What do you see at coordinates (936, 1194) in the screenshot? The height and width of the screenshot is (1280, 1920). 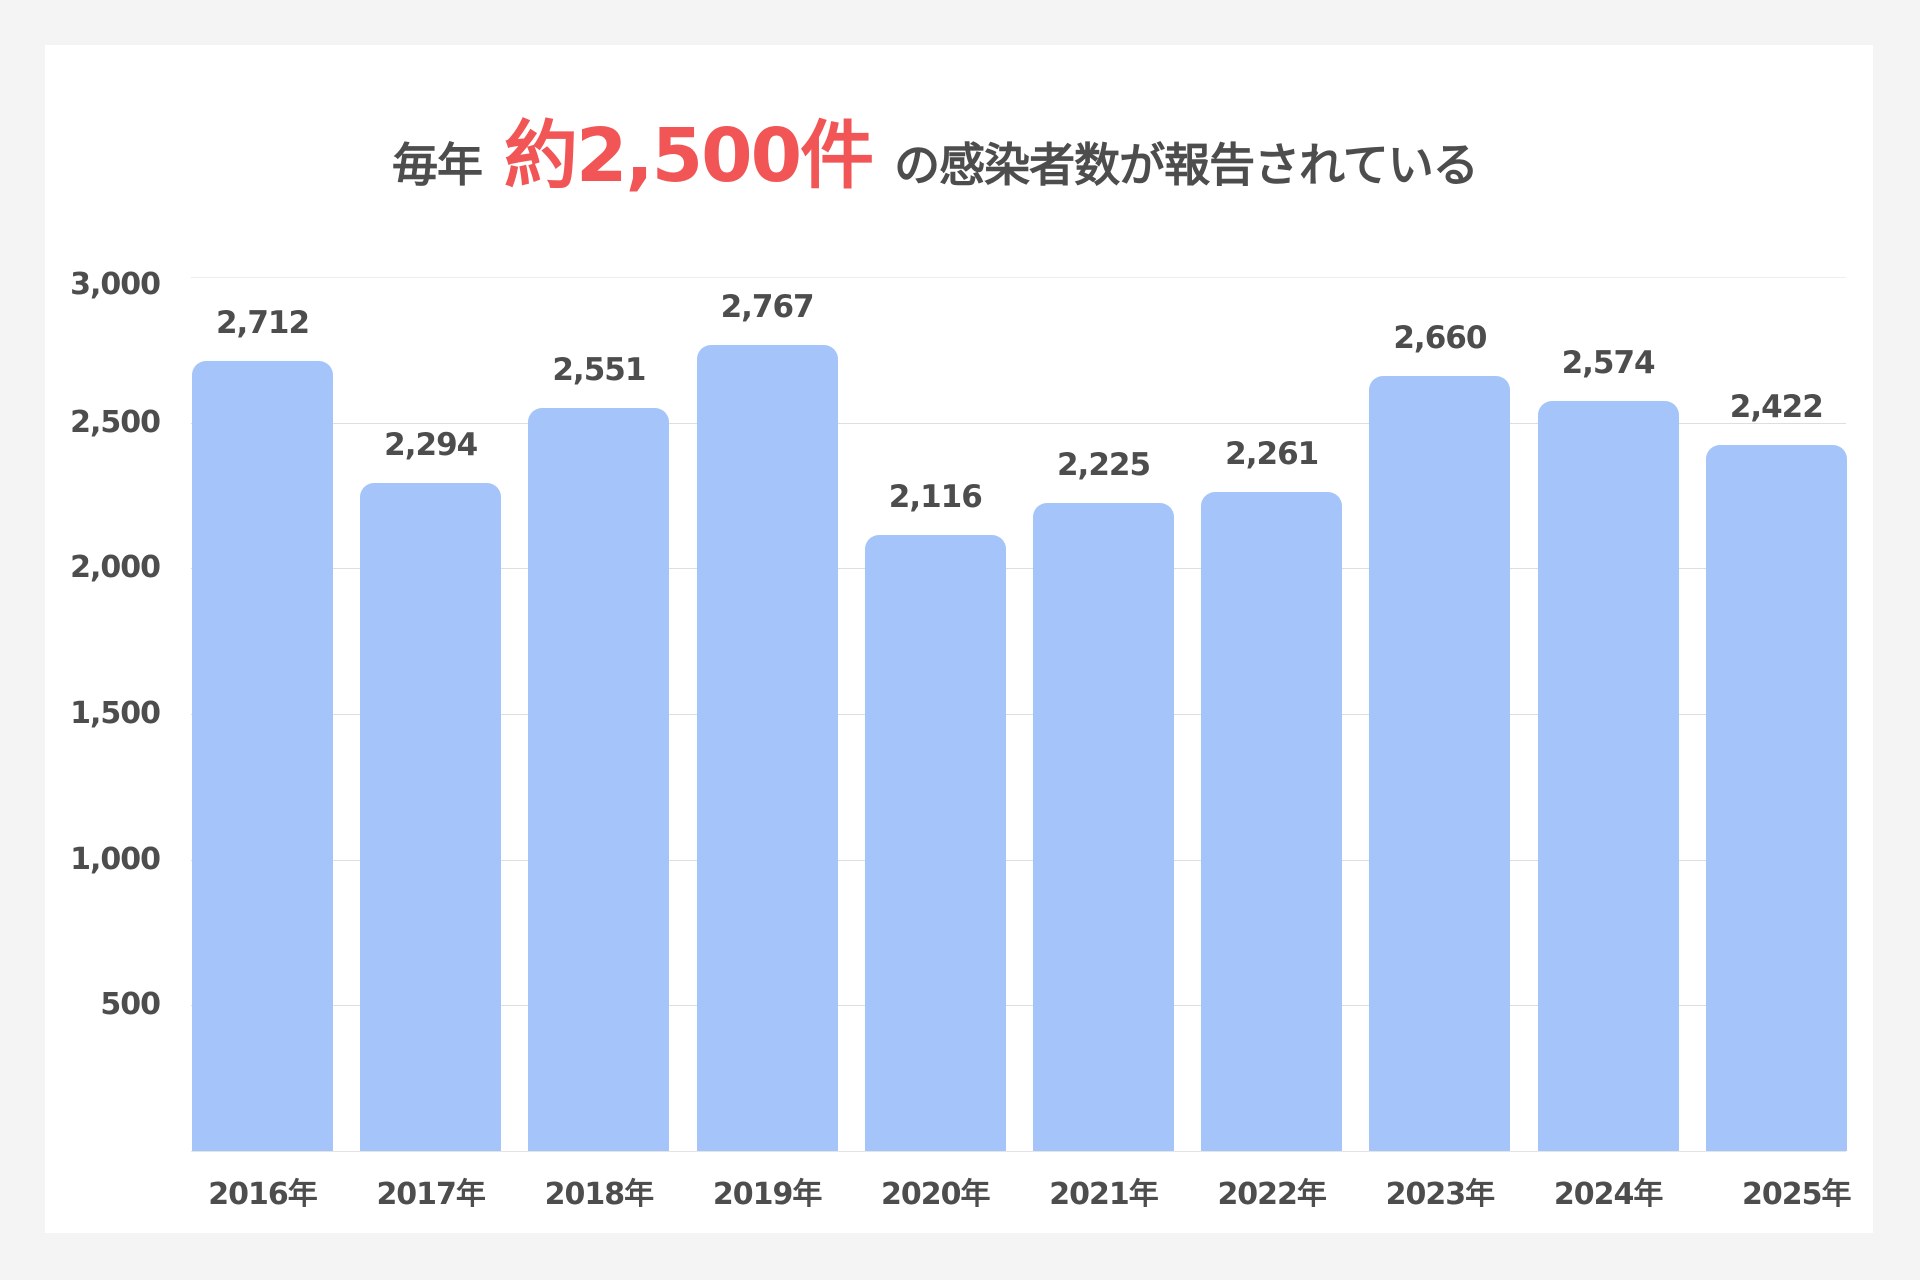 I see `x-axis-category-label: 2020年` at bounding box center [936, 1194].